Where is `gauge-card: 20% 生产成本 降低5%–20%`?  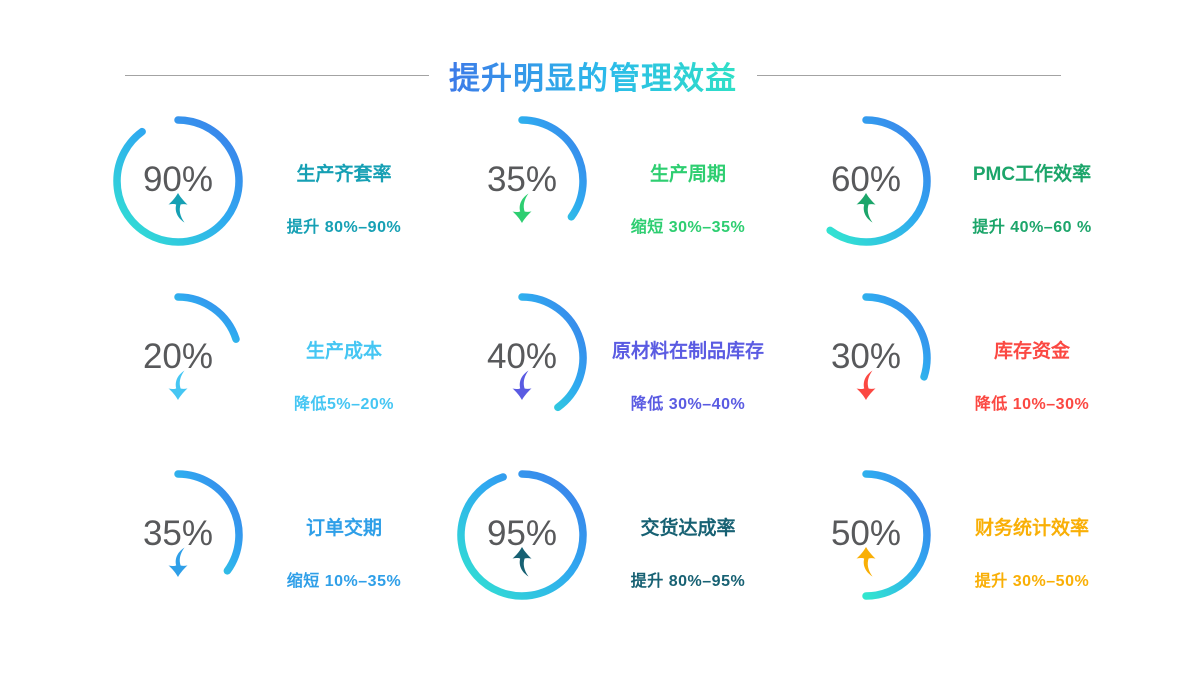
gauge-card: 20% 生产成本 降低5%–20% is located at coordinates (284, 380).